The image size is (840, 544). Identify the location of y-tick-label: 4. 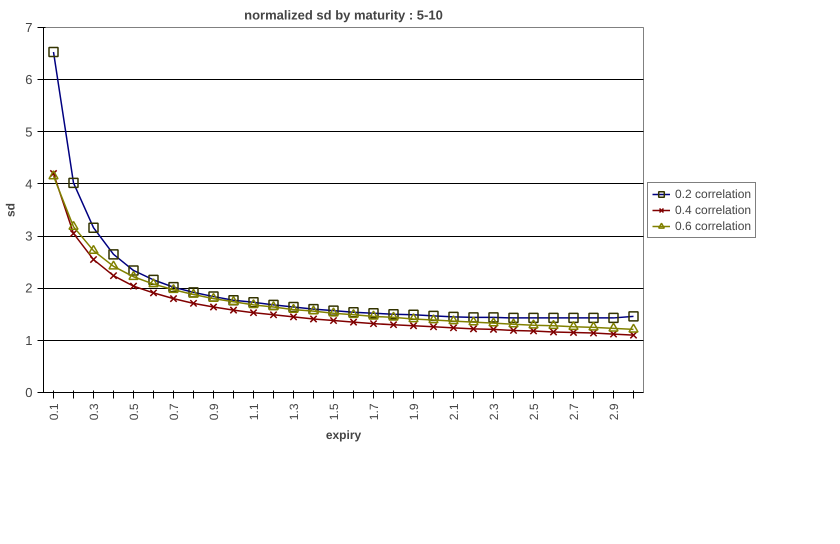
(29, 184).